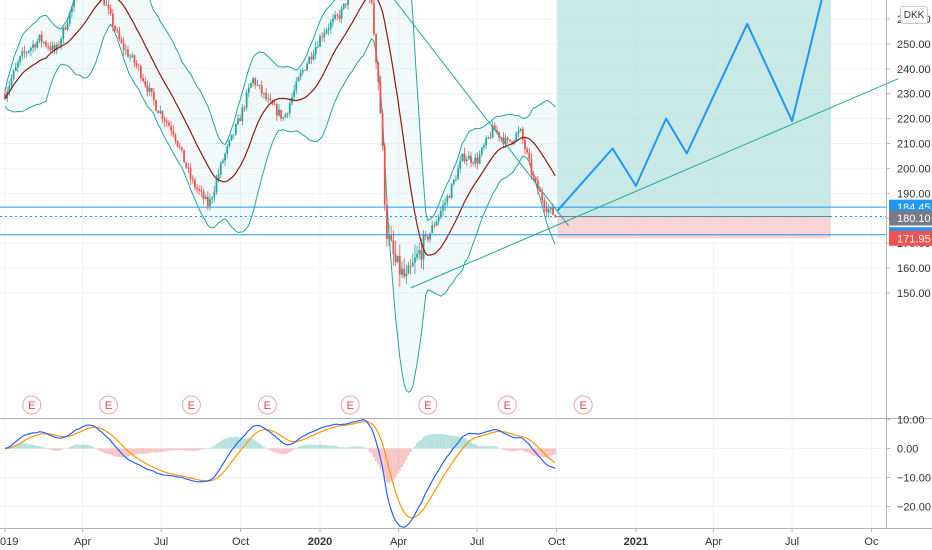  I want to click on earnings-circle, so click(191, 405).